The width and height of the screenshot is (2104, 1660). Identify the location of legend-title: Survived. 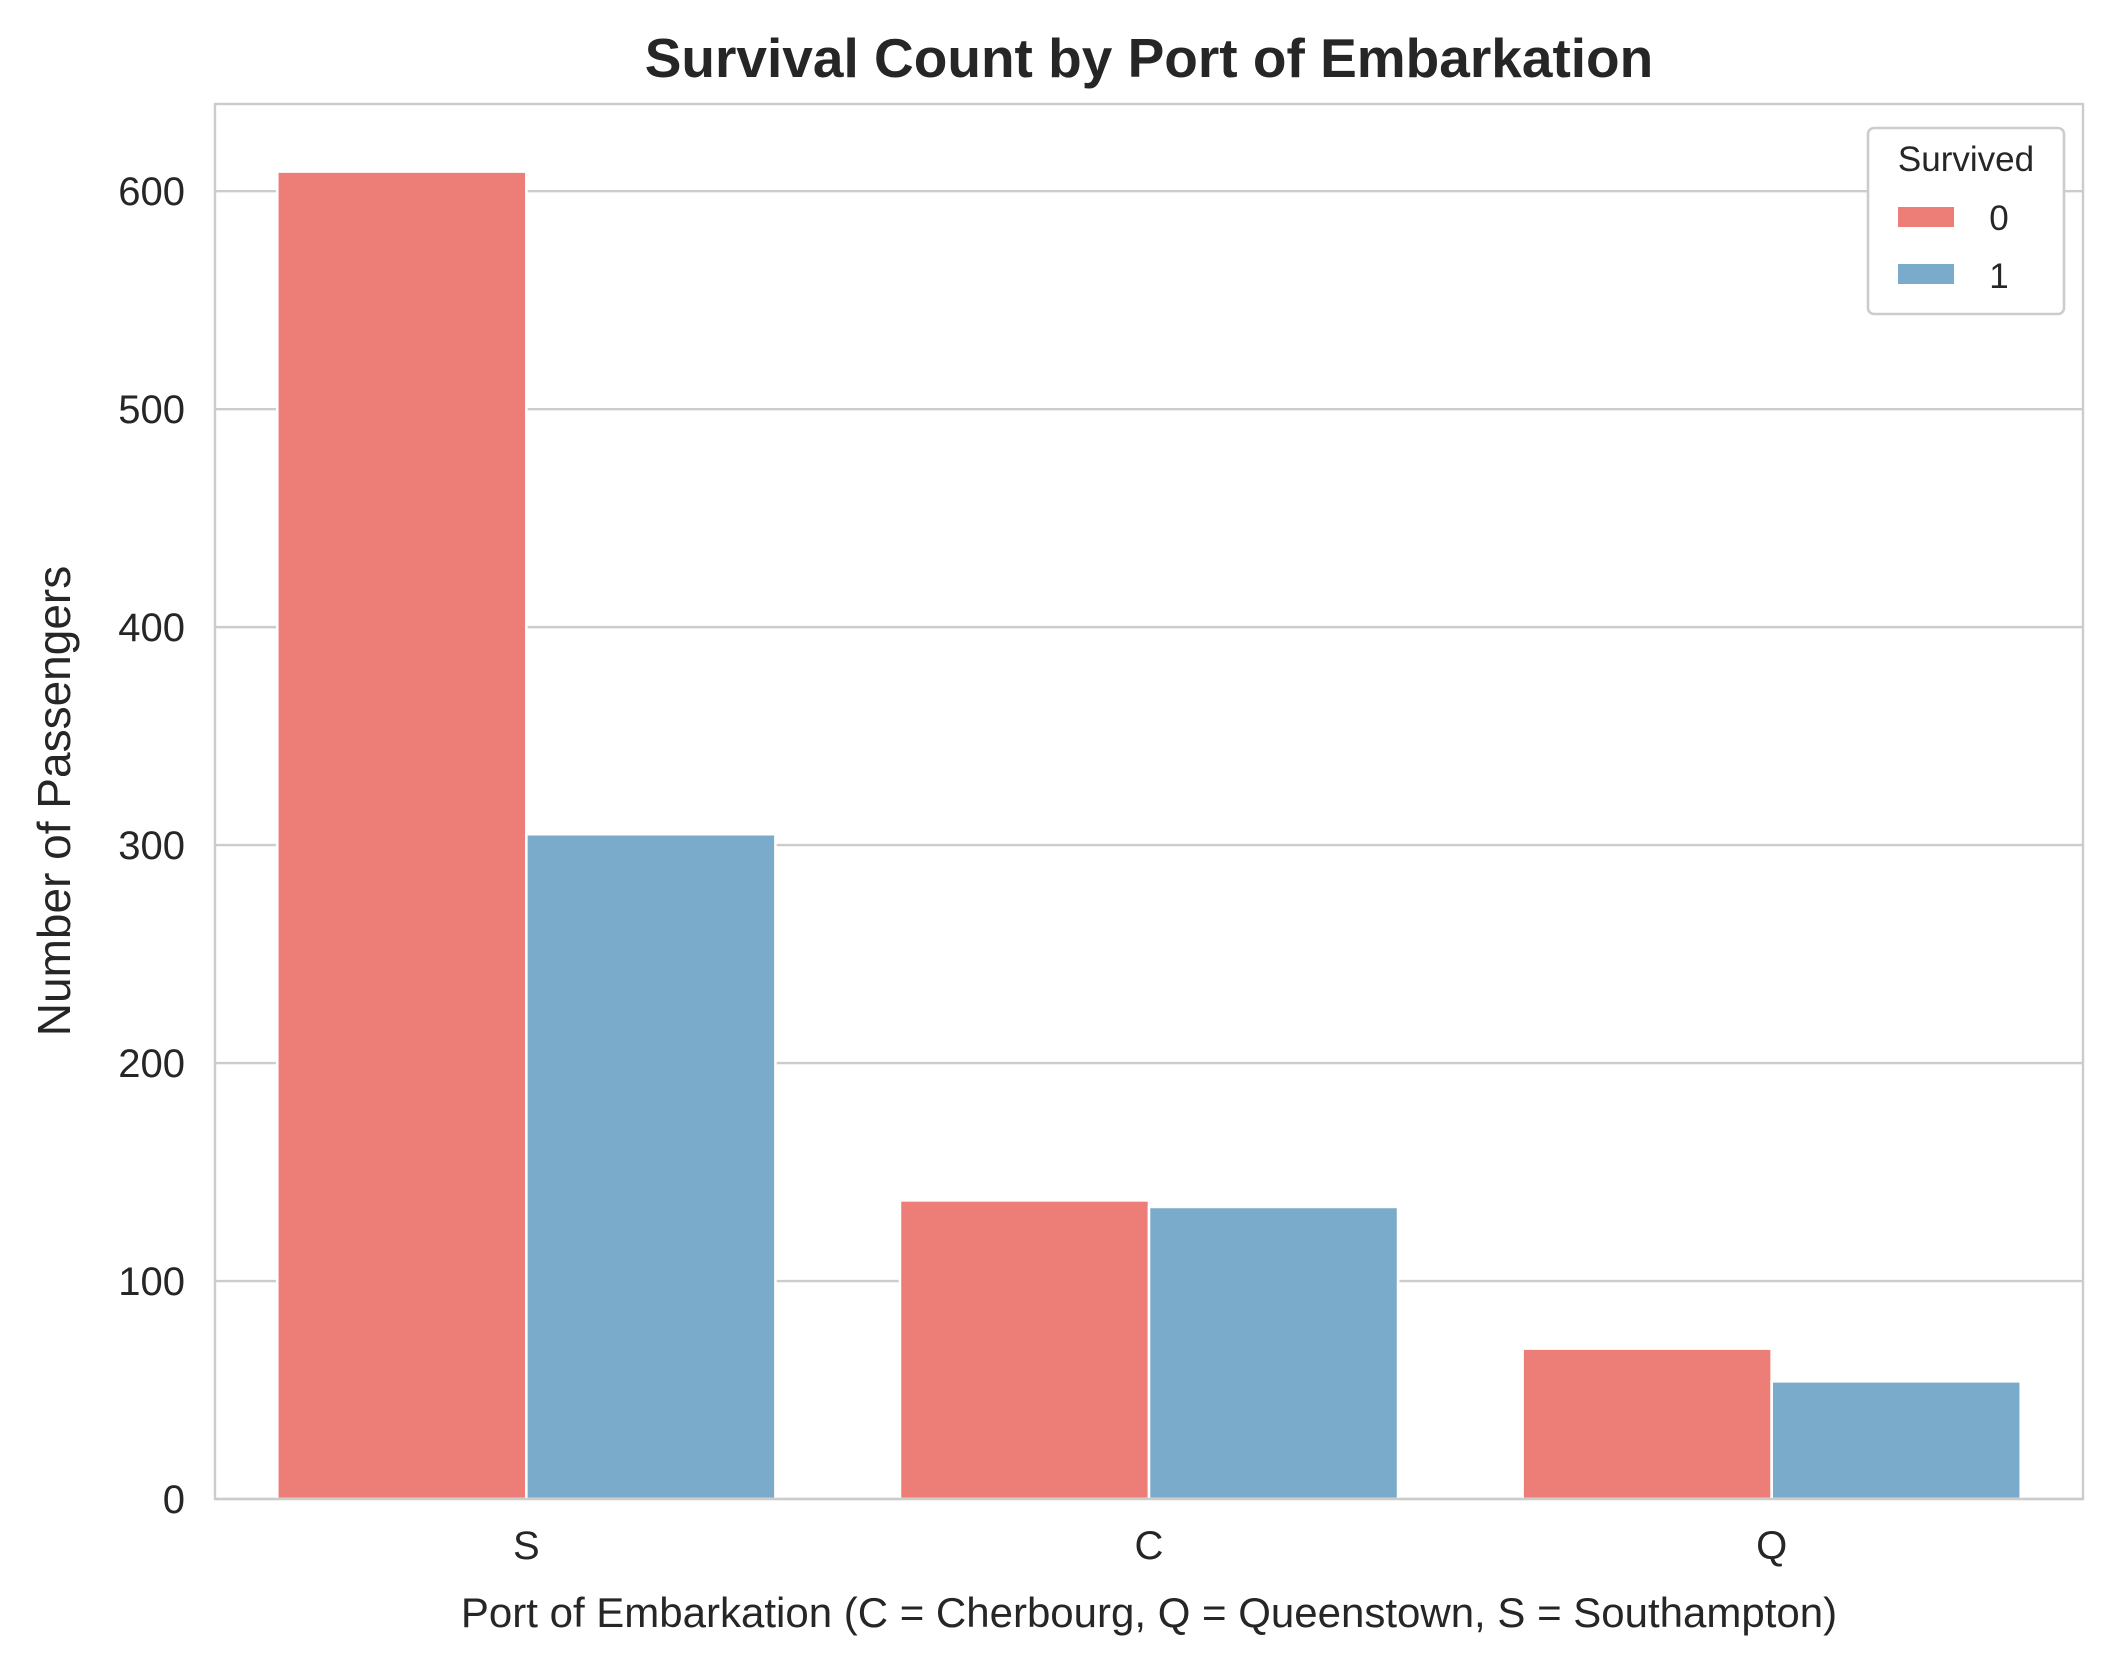
(1966, 159).